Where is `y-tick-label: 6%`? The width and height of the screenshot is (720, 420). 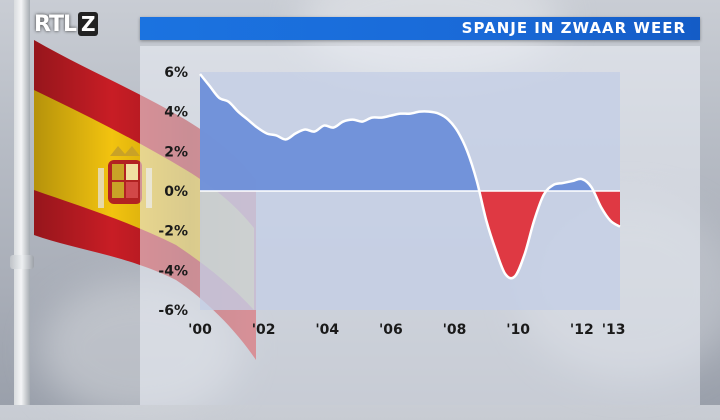 y-tick-label: 6% is located at coordinates (176, 73).